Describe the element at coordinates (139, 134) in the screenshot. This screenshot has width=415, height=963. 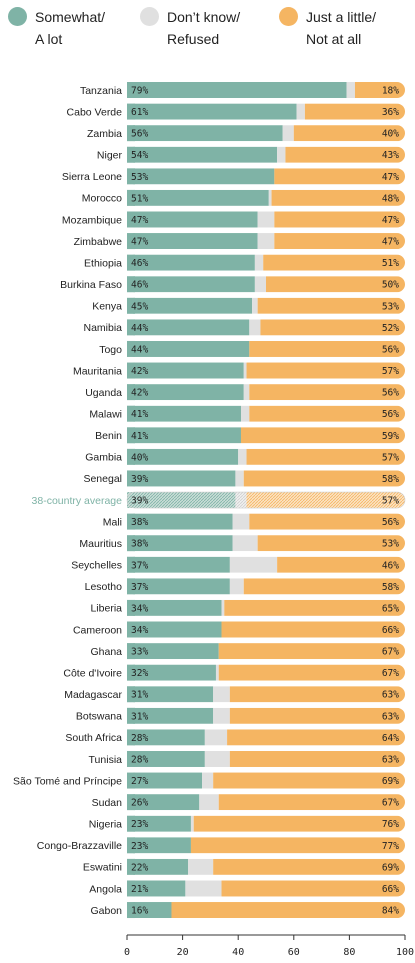
I see `value-label-somewhat: 56%` at that location.